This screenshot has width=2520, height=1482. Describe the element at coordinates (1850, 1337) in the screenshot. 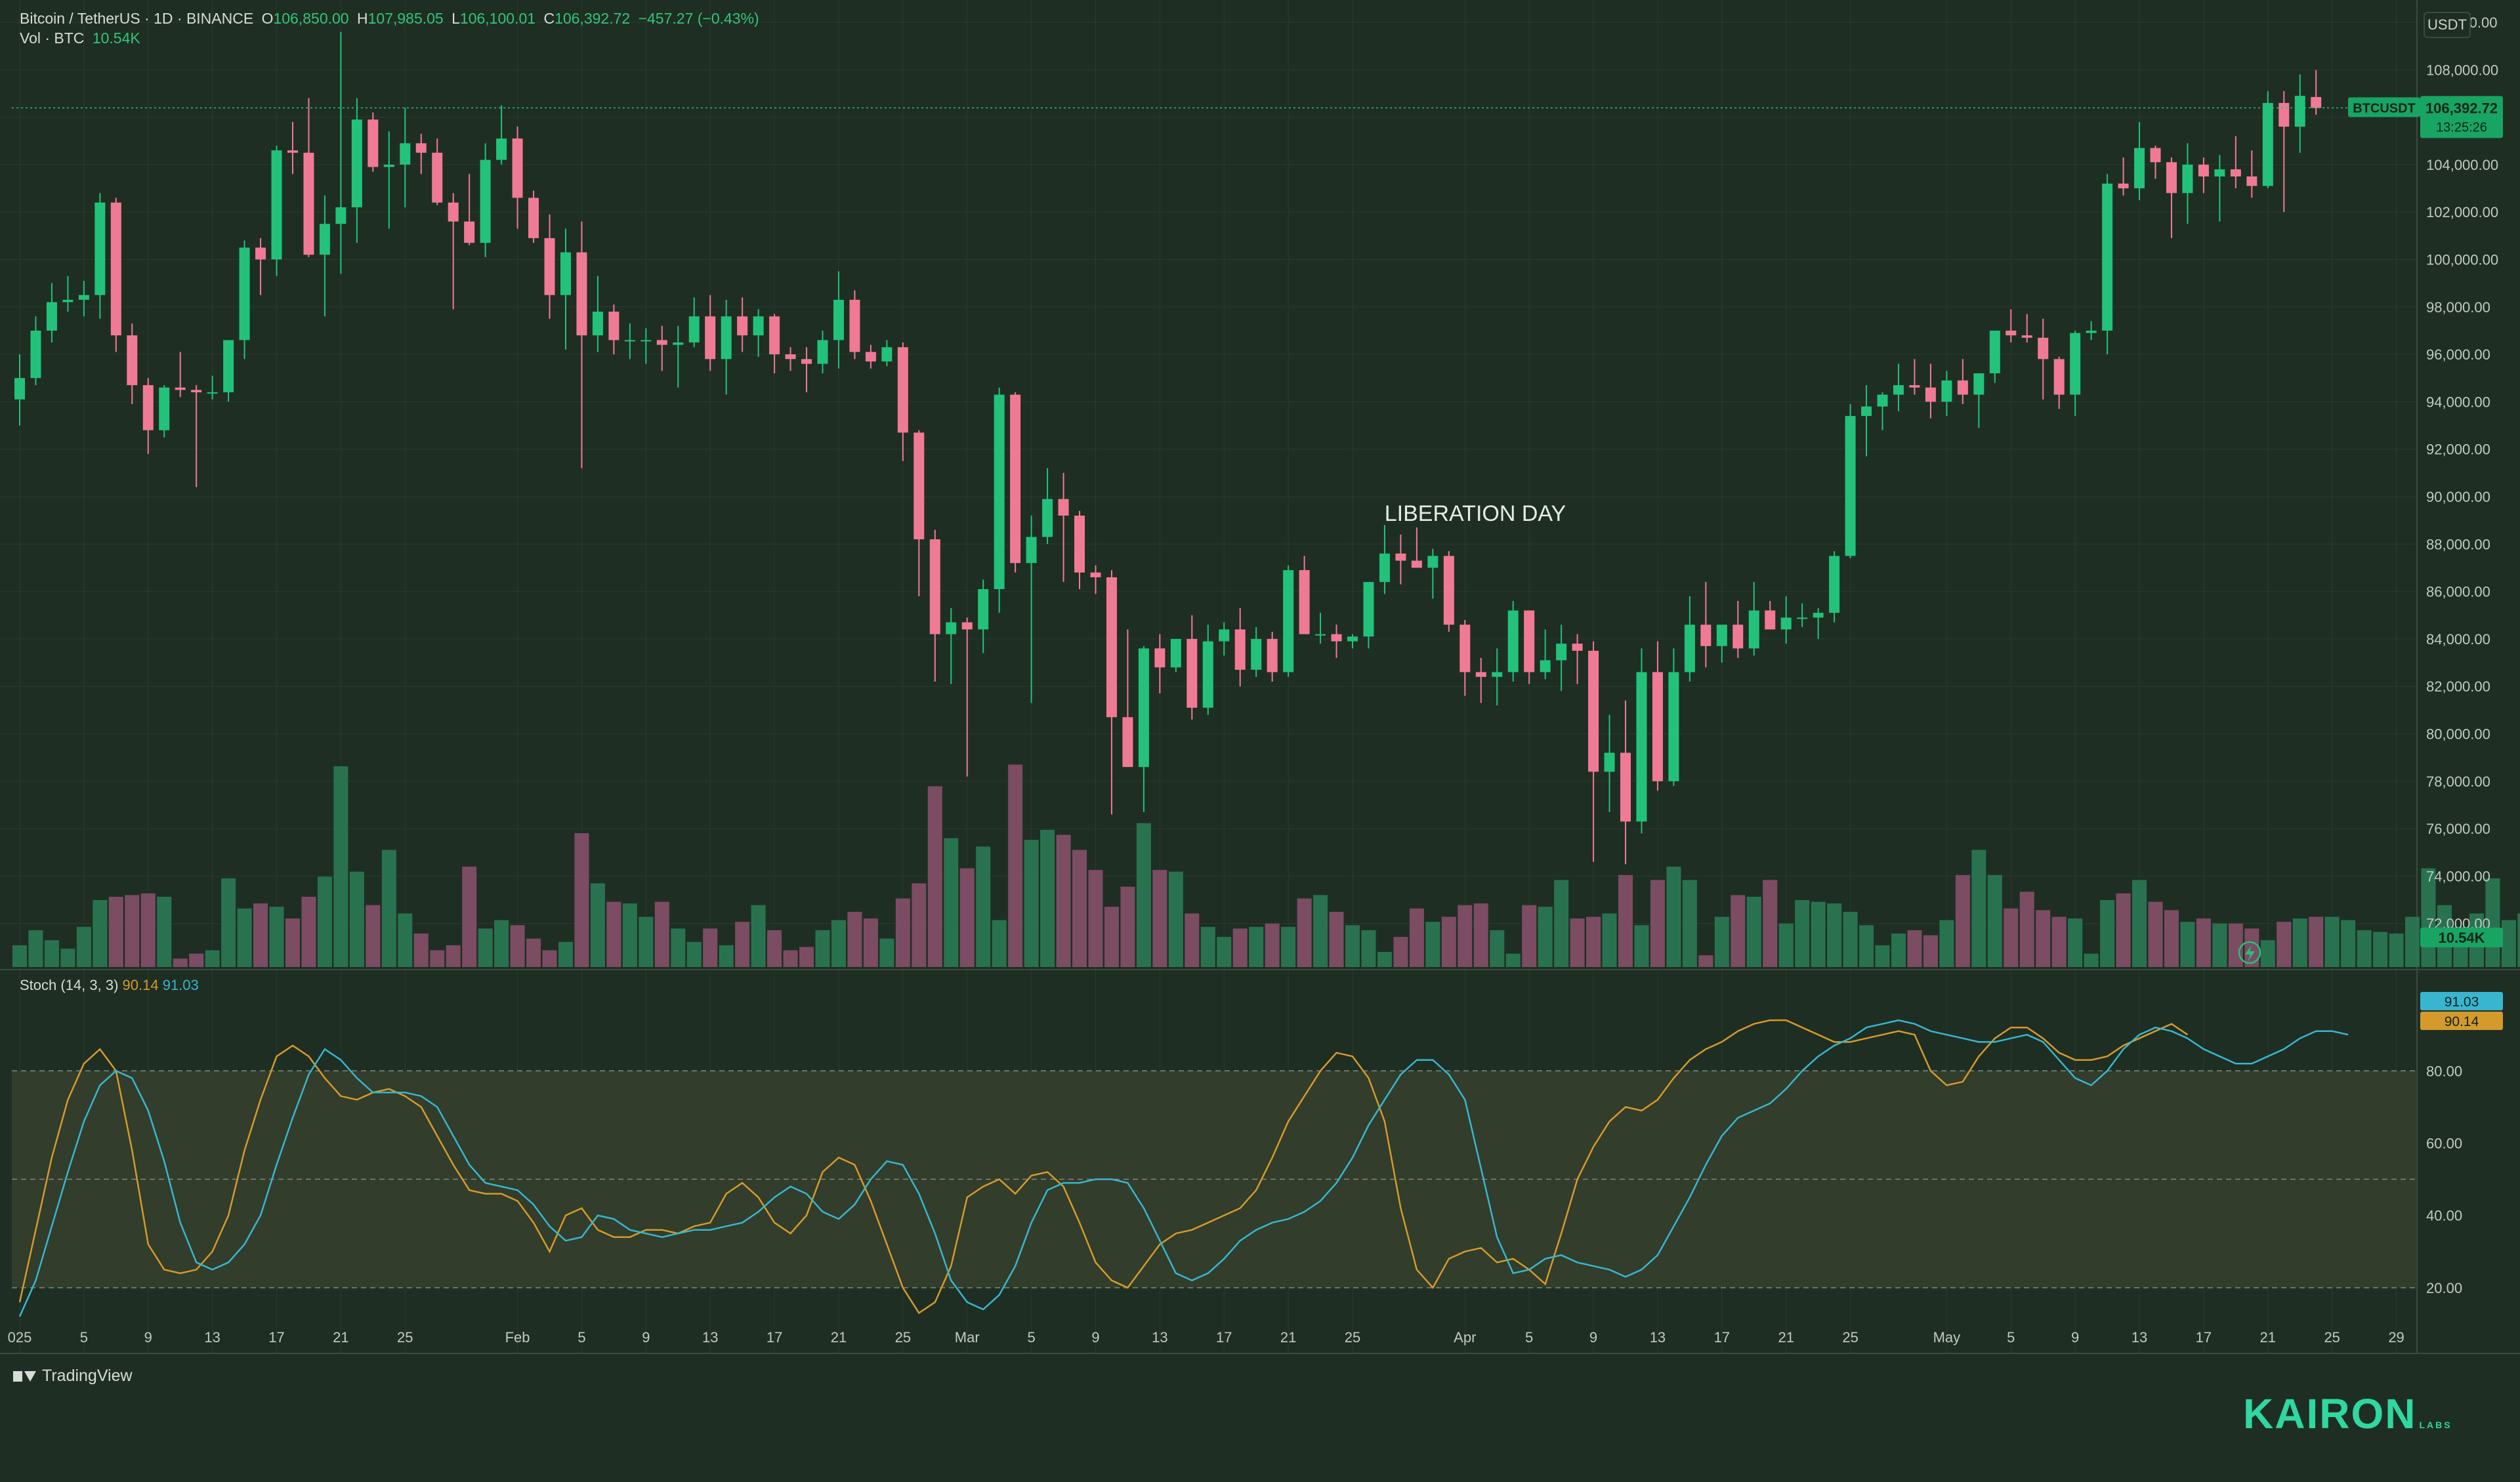

I see `date-tick-label: 25` at that location.